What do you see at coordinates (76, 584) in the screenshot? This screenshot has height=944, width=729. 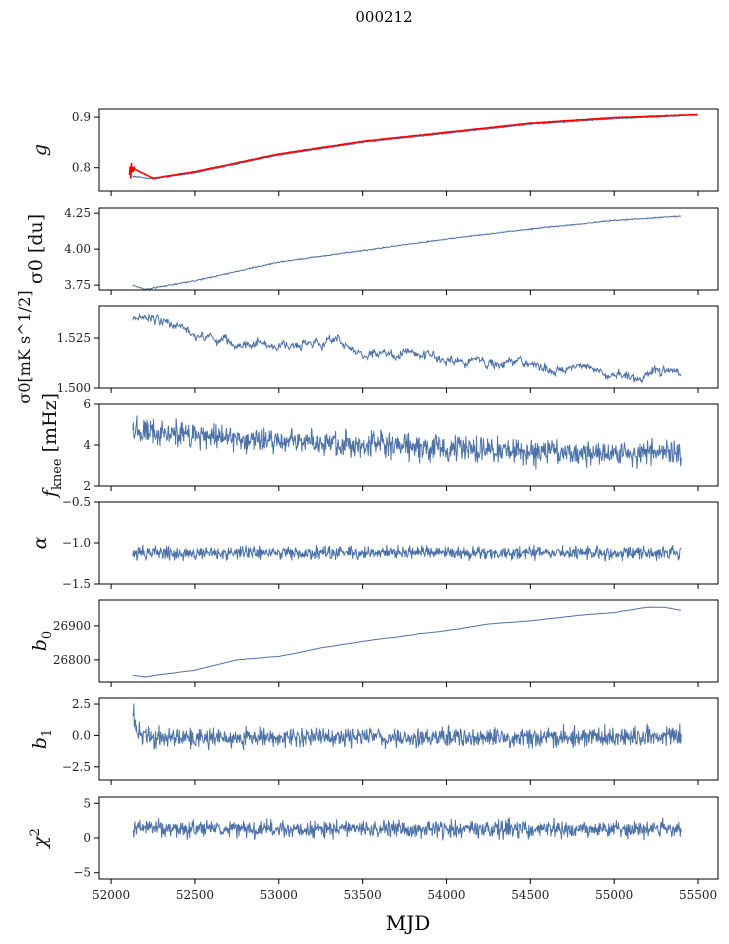 I see `y-tick-label: −1.5` at bounding box center [76, 584].